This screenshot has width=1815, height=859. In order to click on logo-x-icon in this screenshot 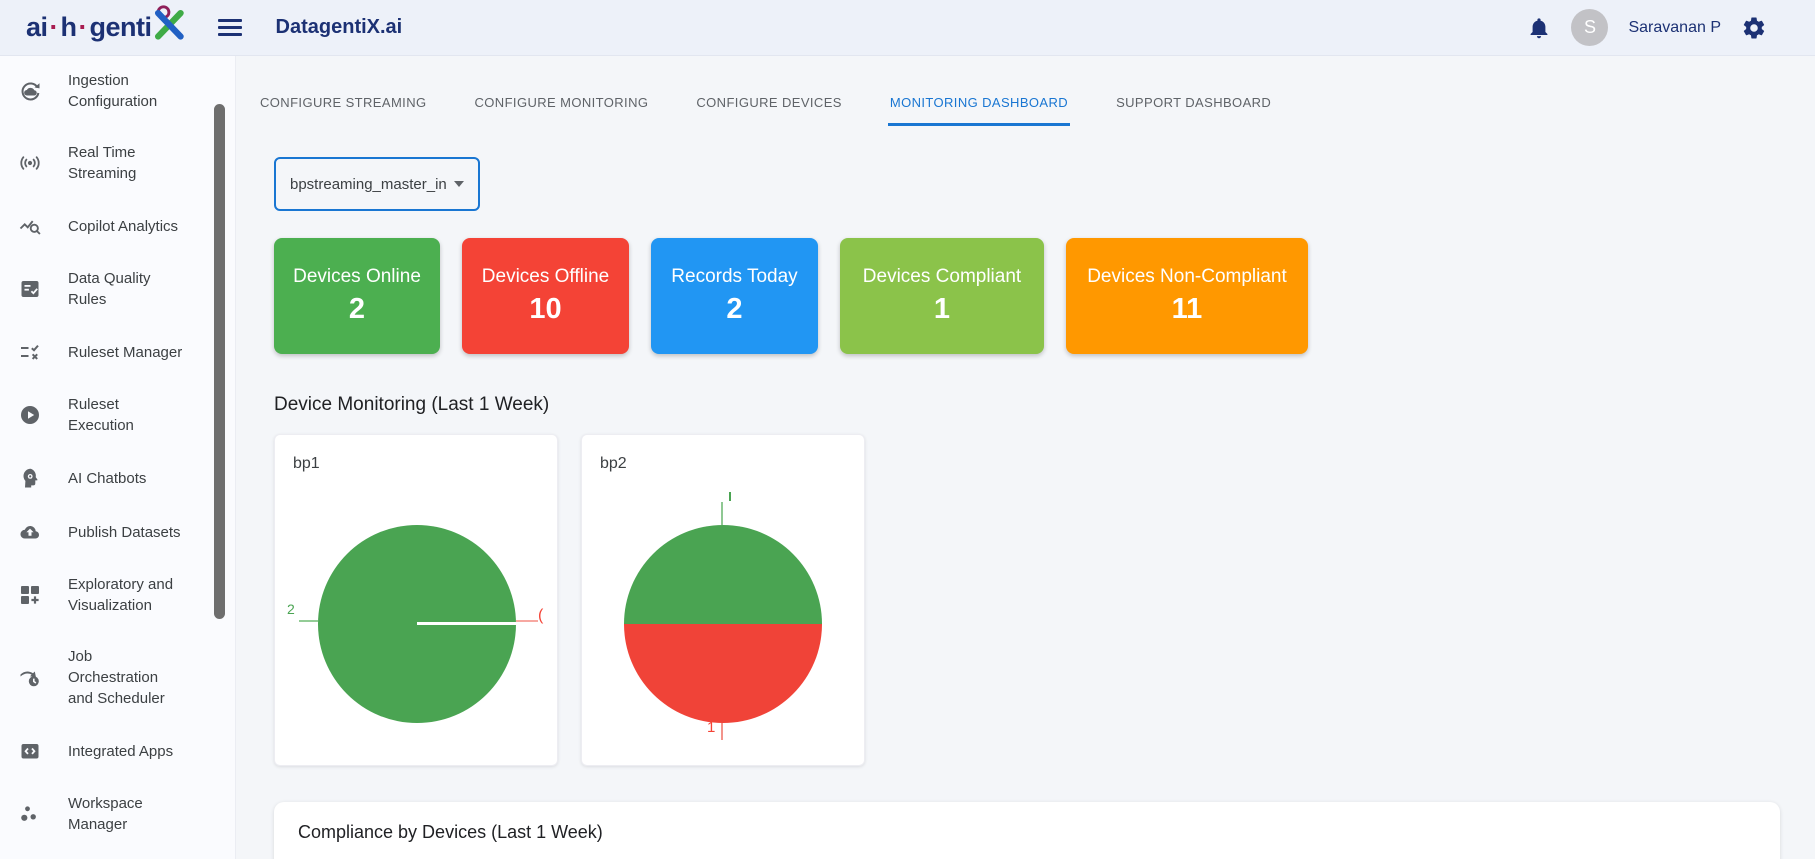, I will do `click(168, 25)`.